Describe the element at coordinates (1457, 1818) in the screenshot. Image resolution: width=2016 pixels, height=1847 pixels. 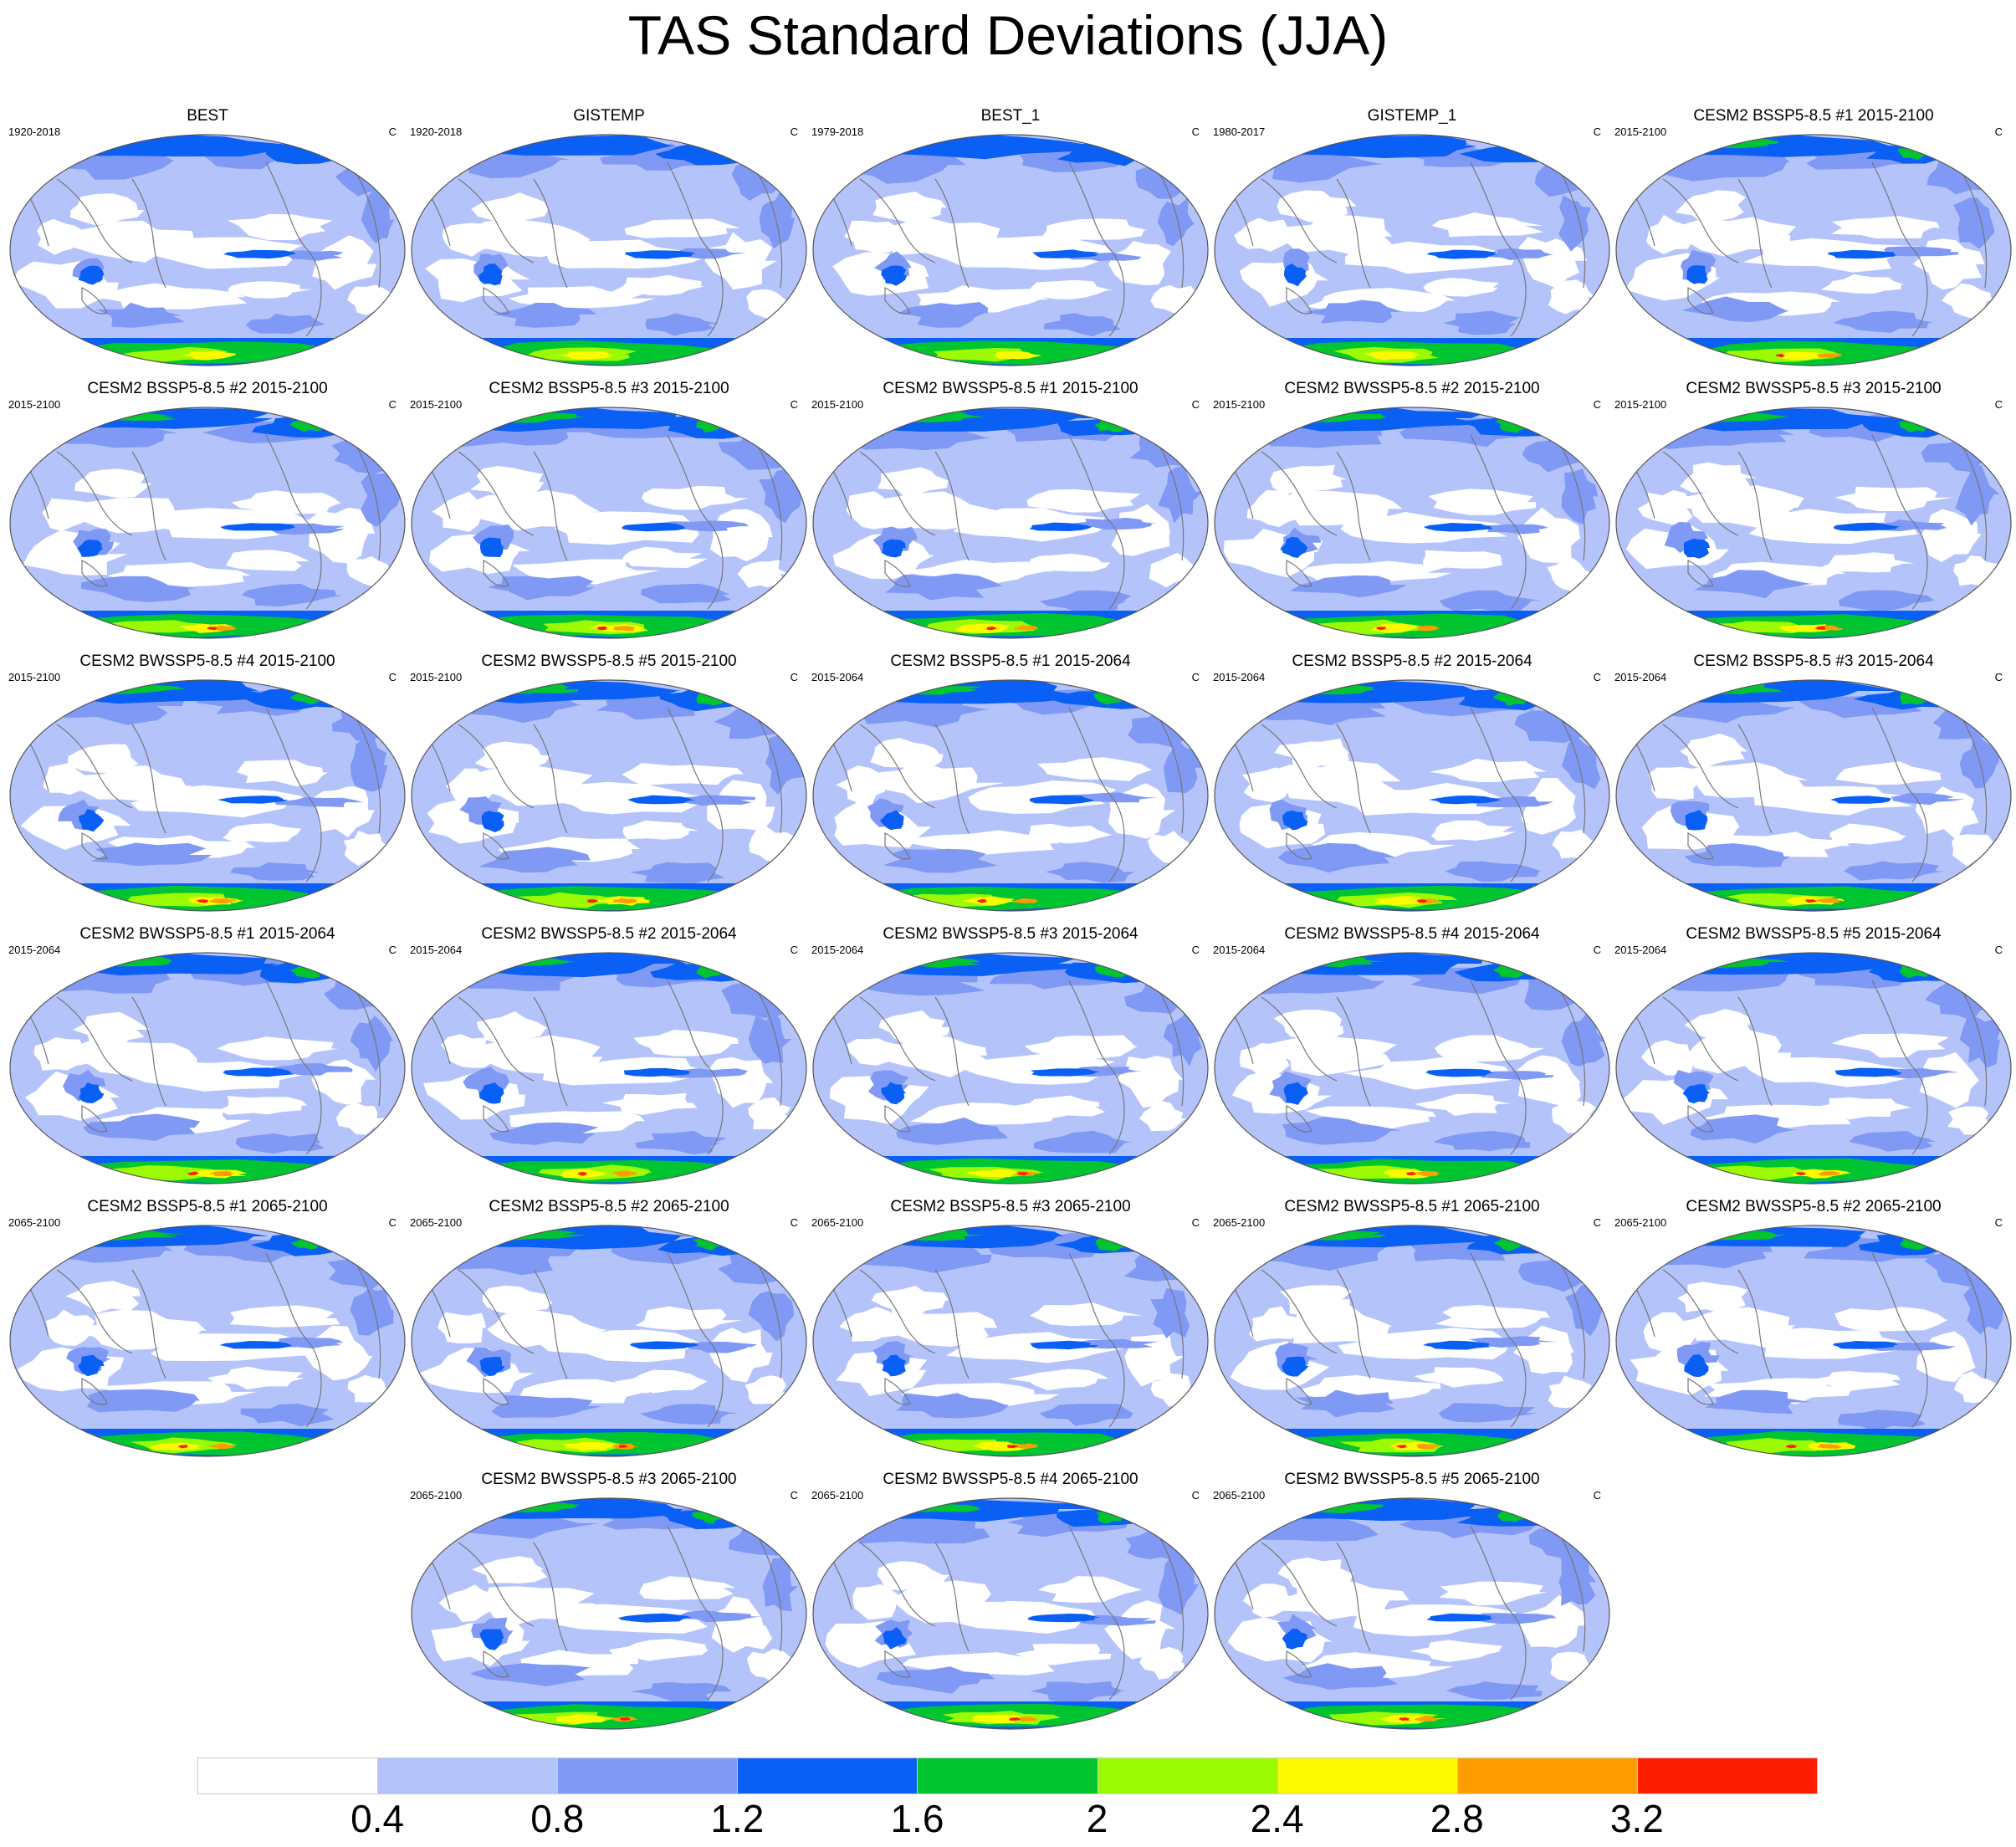
I see `colorbar-tick-label: 2.8` at that location.